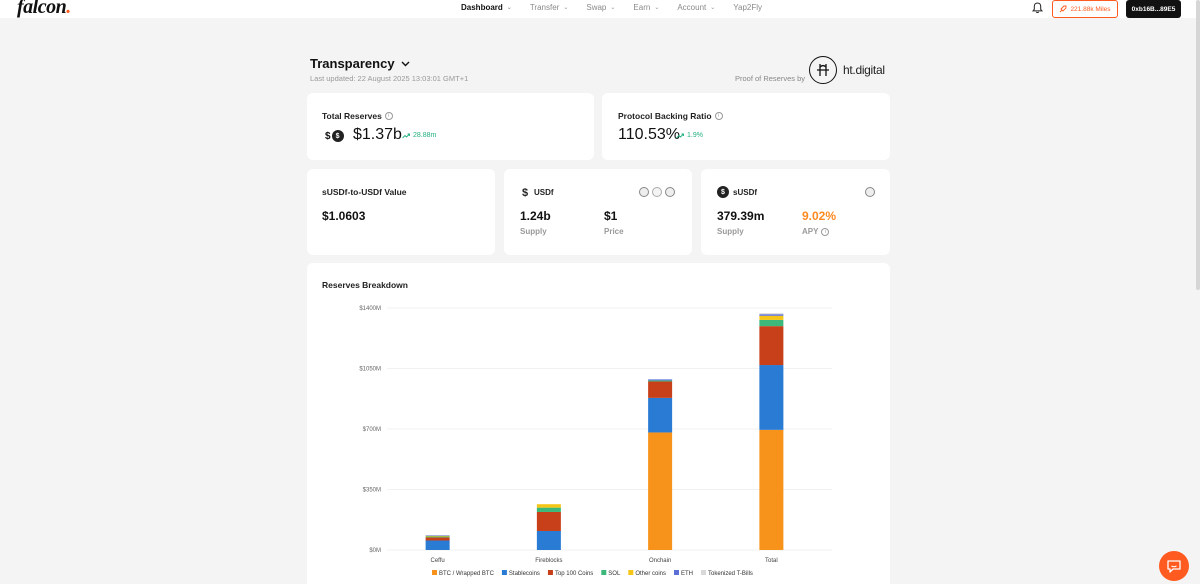 The image size is (1200, 584). I want to click on chat-support-button, so click(1174, 566).